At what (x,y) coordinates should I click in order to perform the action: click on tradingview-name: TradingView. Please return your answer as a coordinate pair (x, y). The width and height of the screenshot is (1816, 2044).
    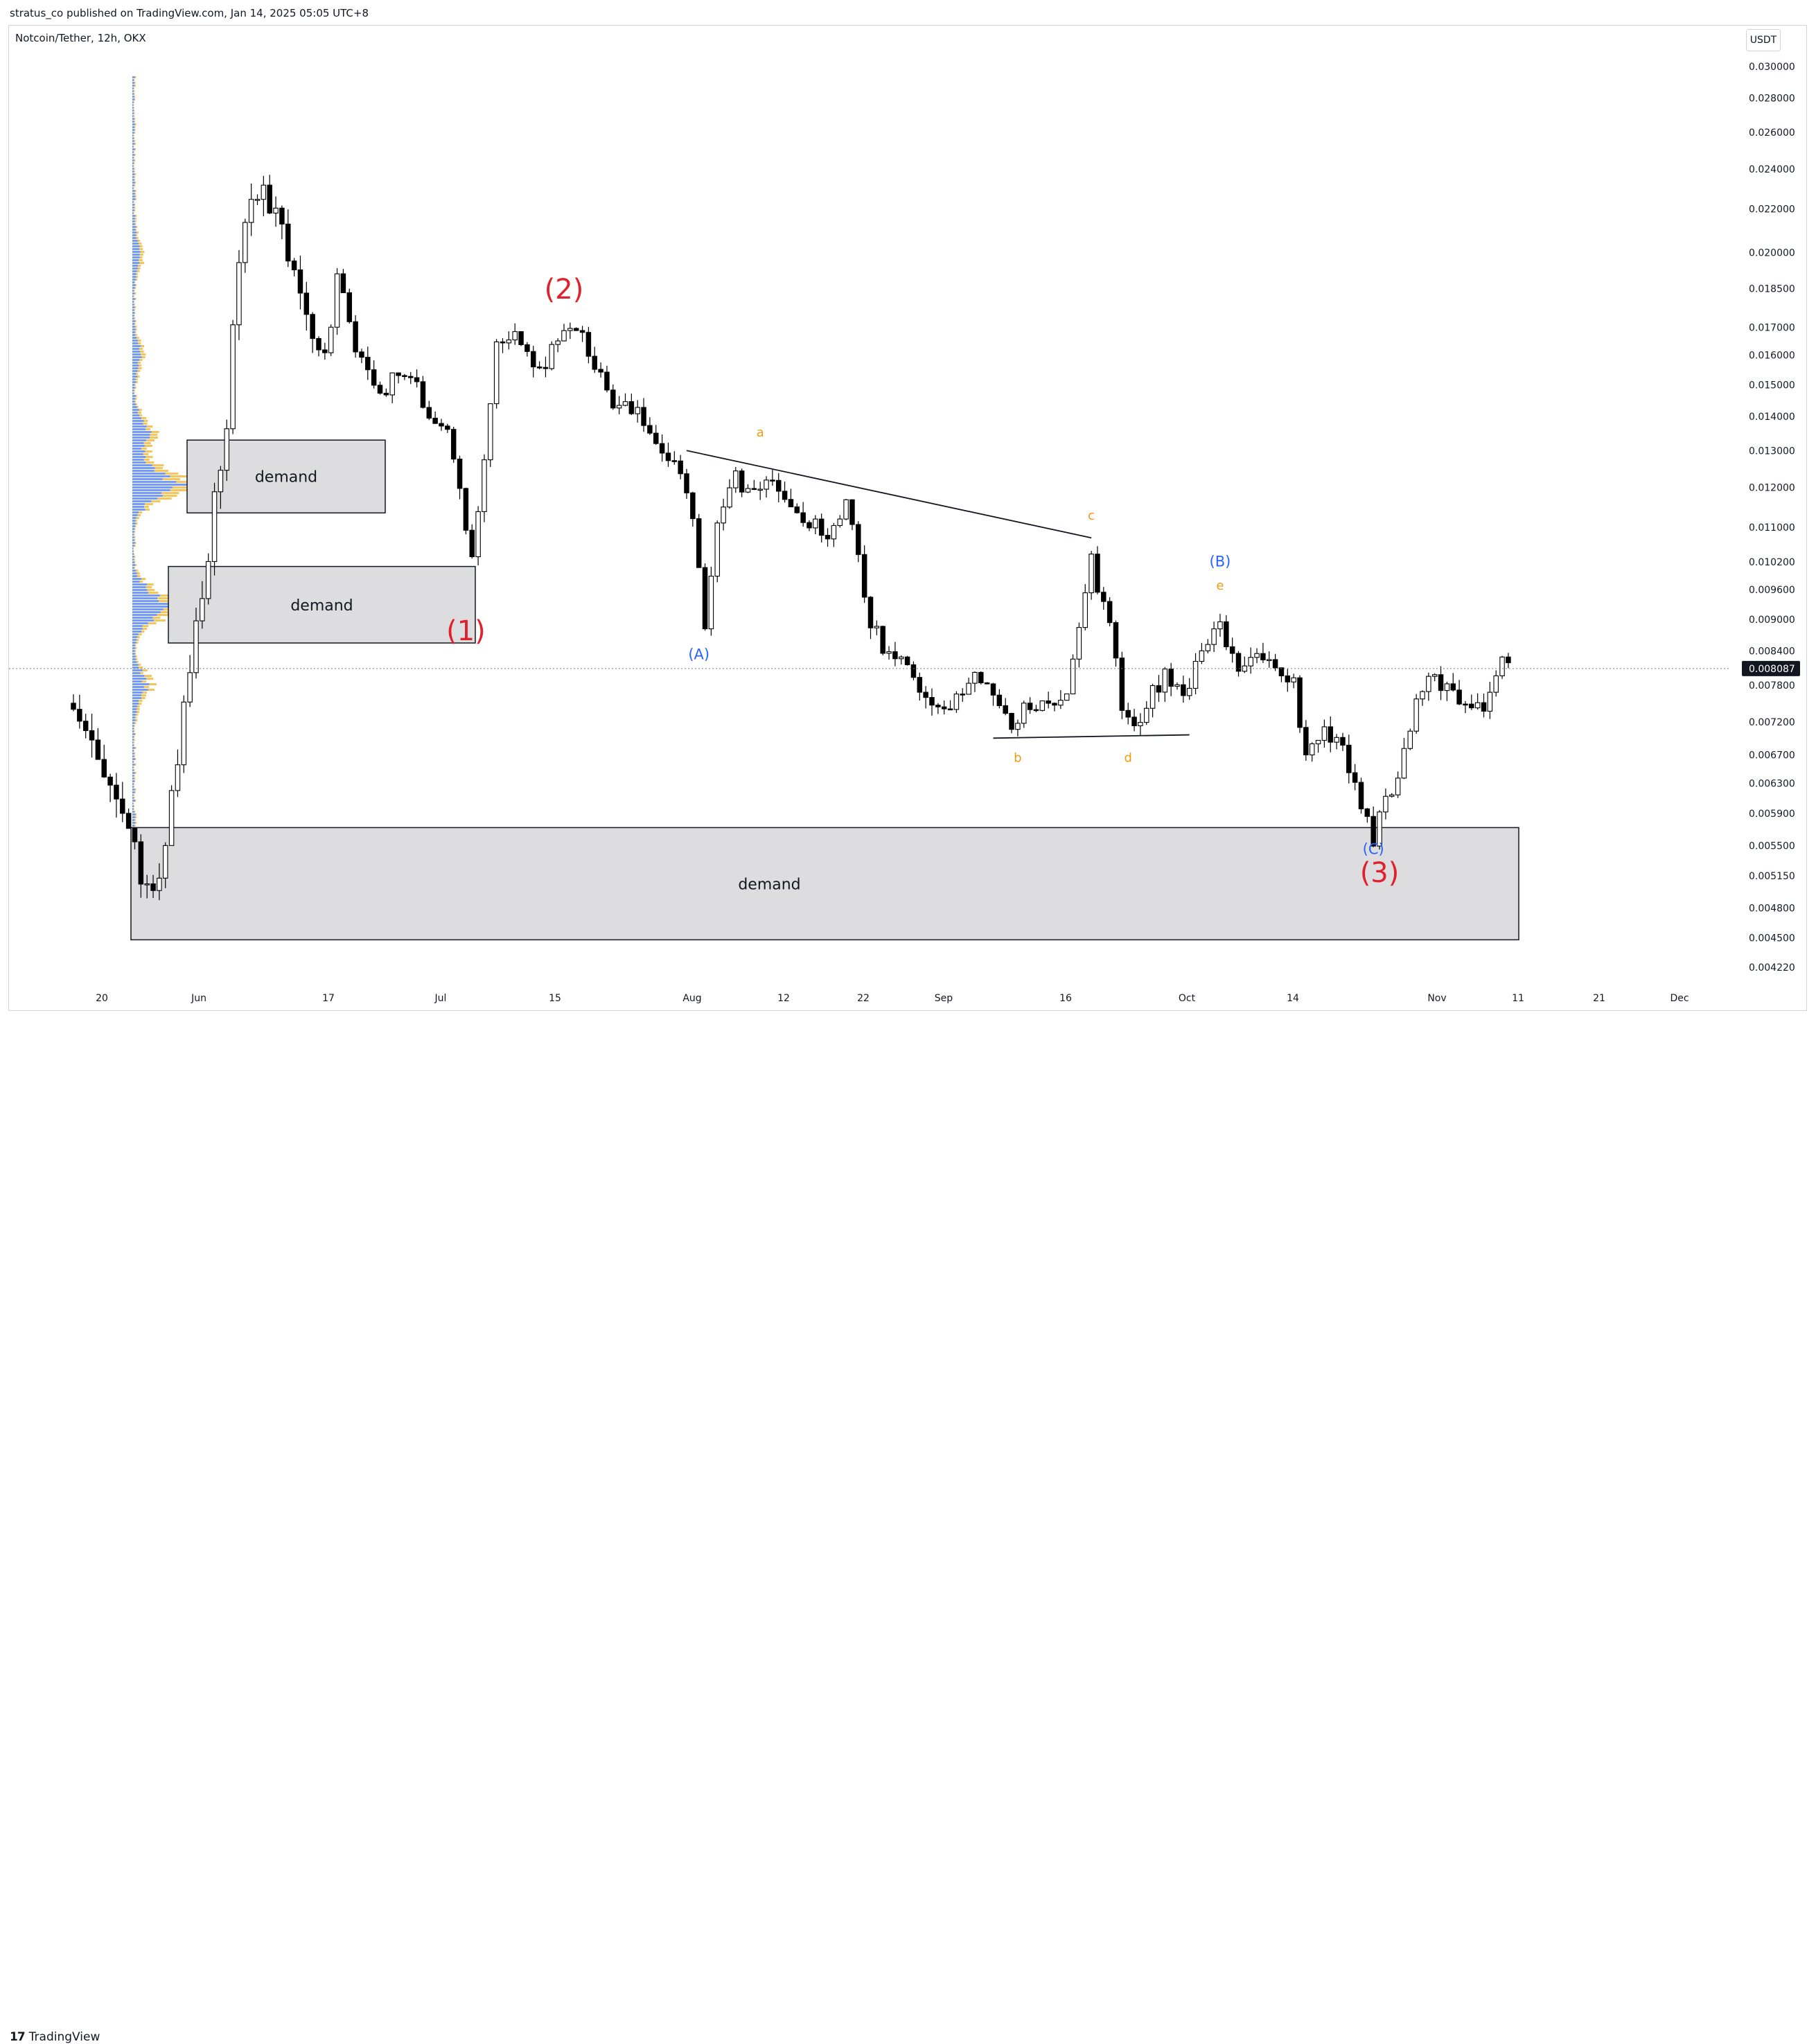
    Looking at the image, I should click on (64, 2037).